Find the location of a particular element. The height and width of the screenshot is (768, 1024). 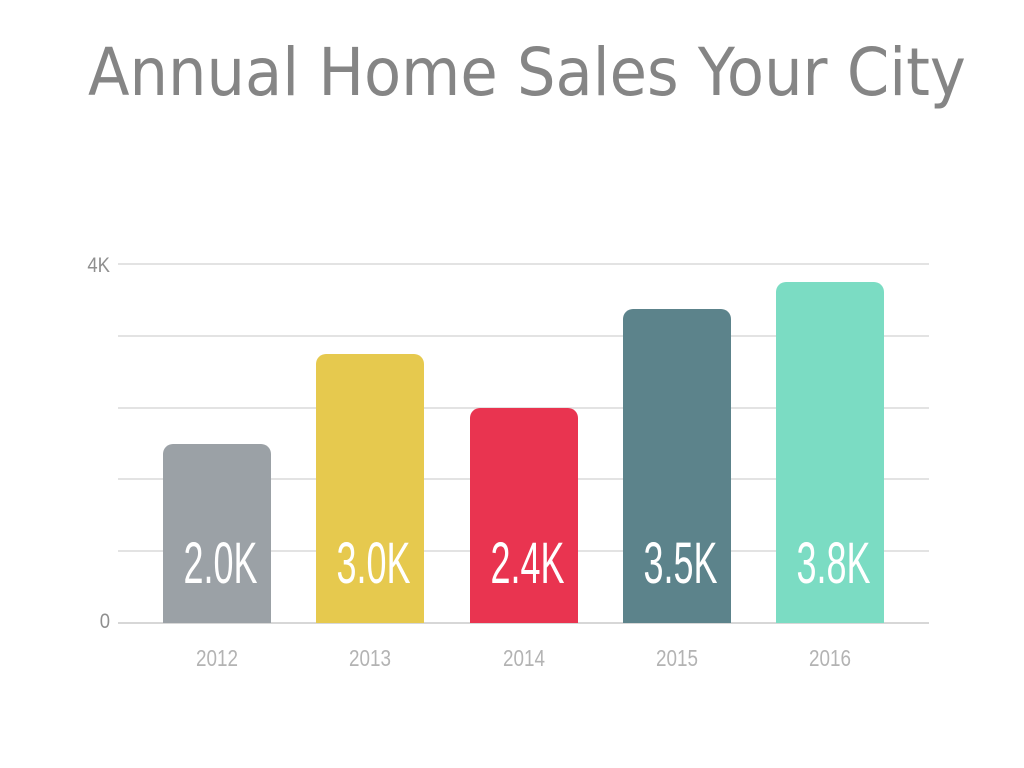

x-axis-label-2014: 2014 is located at coordinates (523, 658).